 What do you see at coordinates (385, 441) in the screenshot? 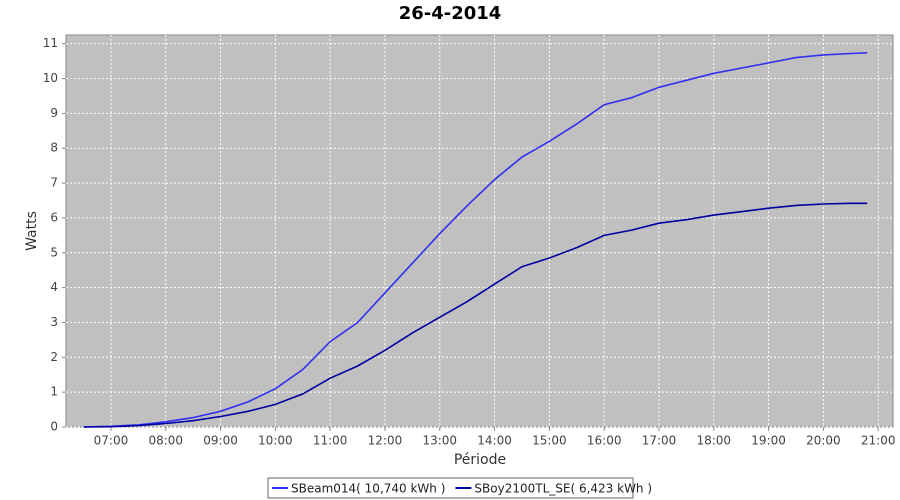
I see `x-tick-label: 12:00` at bounding box center [385, 441].